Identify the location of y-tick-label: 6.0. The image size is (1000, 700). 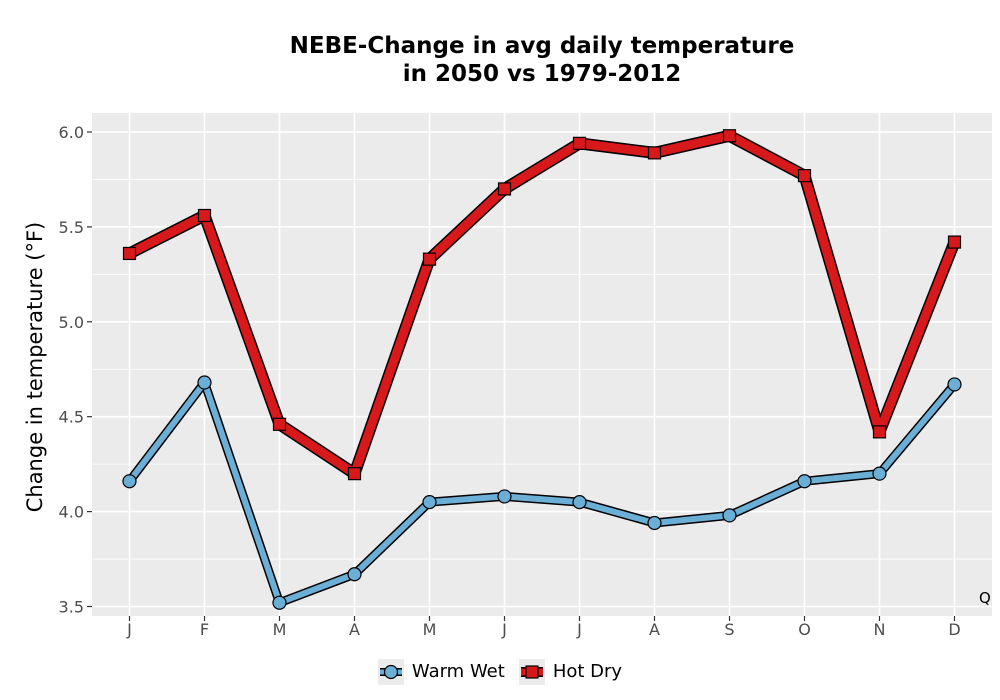
(71, 132).